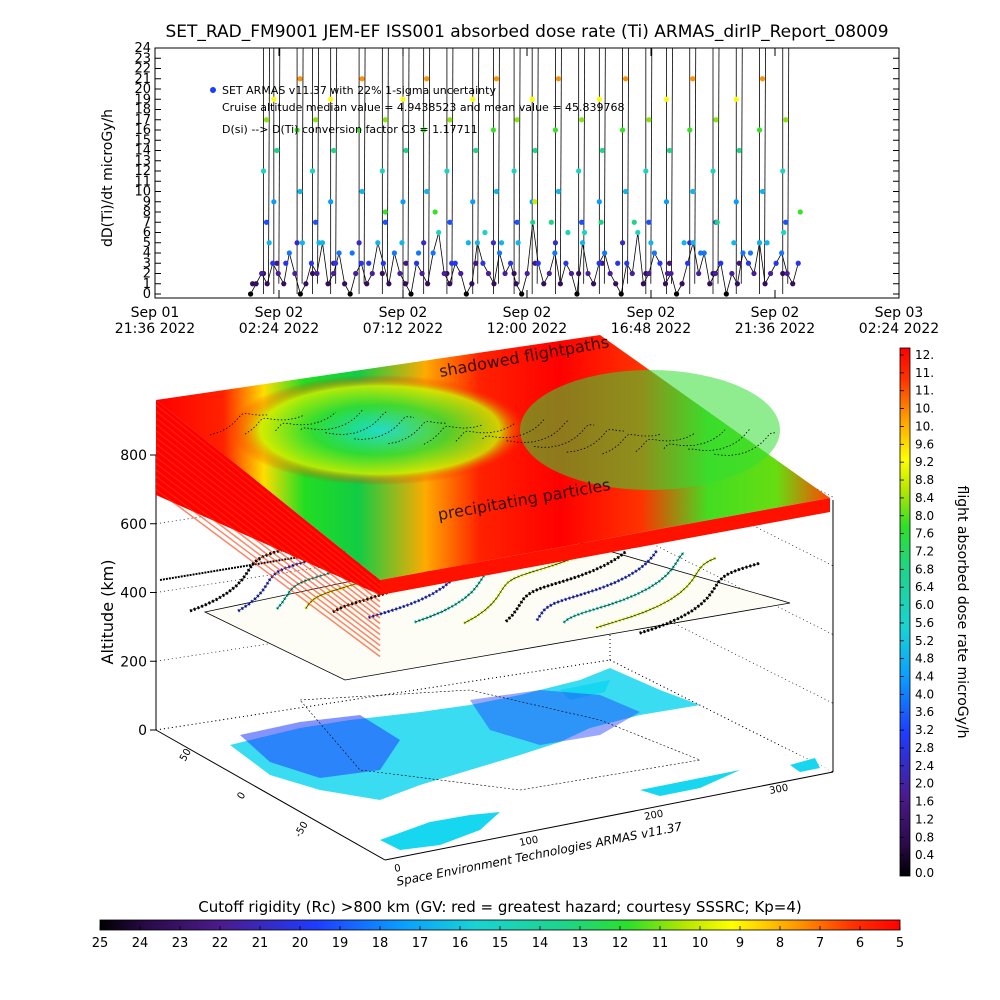 This screenshot has width=1000, height=1000. Describe the element at coordinates (778, 790) in the screenshot. I see `map-x-tick-label: 300` at that location.